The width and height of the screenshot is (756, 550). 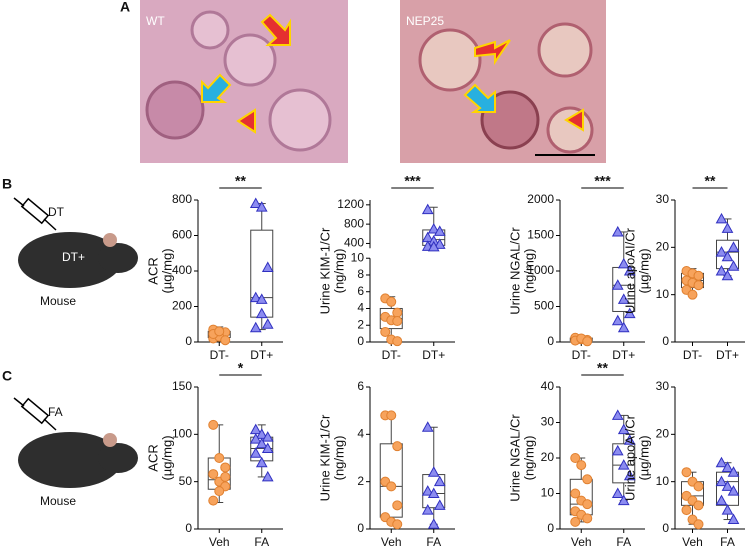 I want to click on y-tick-label: 2, so click(x=360, y=481).